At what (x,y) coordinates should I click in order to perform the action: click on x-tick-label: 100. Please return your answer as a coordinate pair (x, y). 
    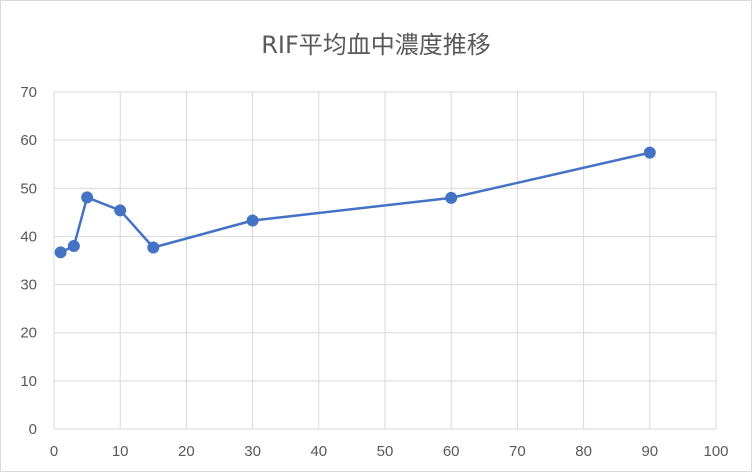
    Looking at the image, I should click on (715, 451).